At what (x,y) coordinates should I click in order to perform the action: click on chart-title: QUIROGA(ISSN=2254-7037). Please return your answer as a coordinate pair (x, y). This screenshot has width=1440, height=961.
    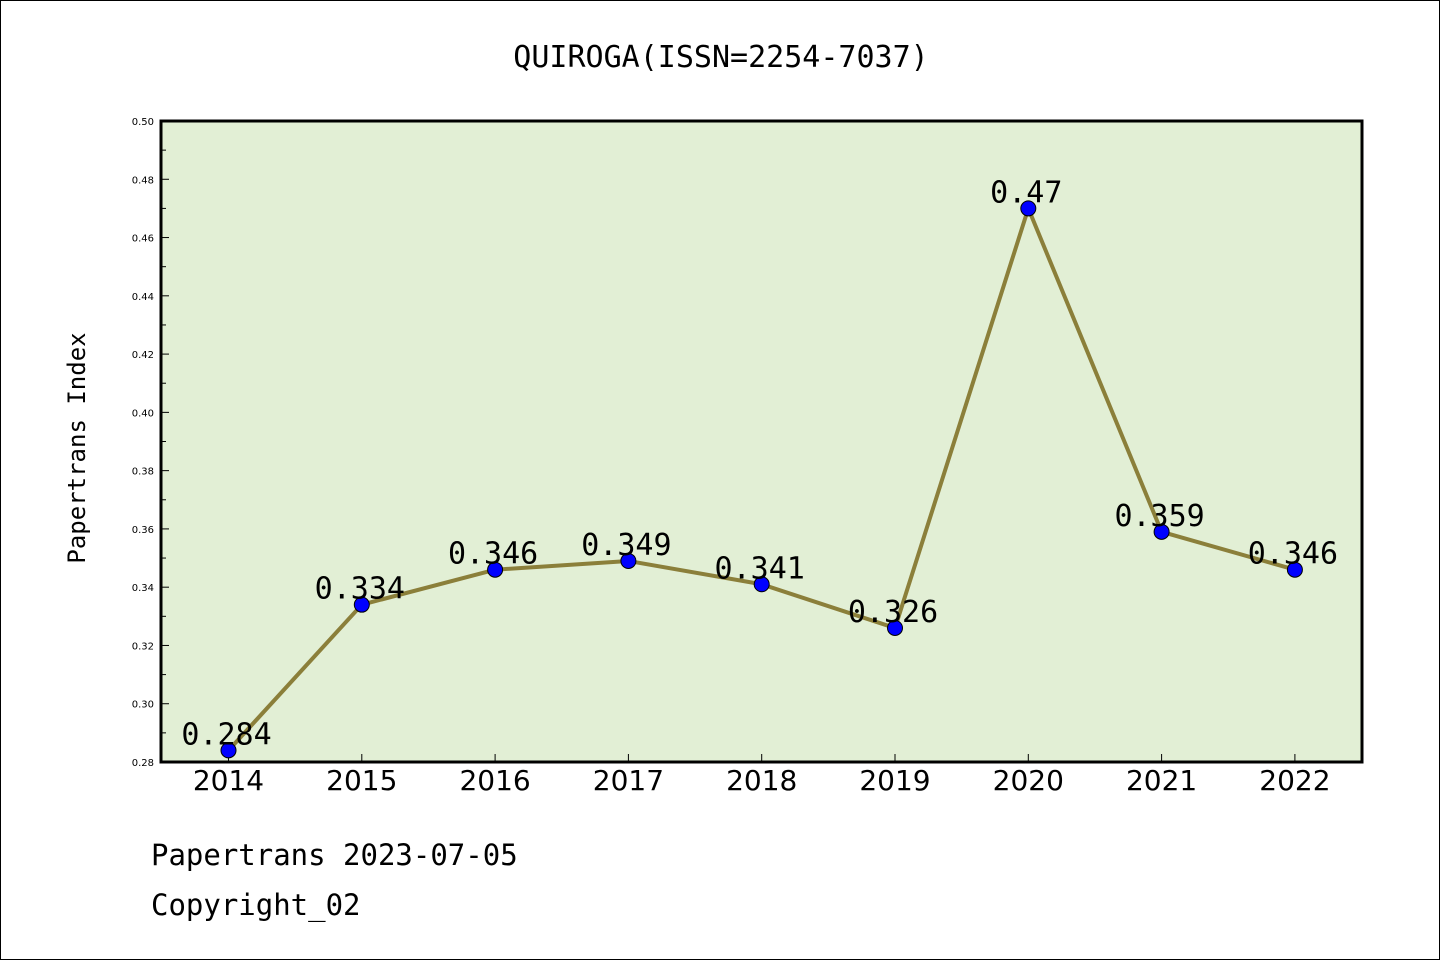
    Looking at the image, I should click on (720, 57).